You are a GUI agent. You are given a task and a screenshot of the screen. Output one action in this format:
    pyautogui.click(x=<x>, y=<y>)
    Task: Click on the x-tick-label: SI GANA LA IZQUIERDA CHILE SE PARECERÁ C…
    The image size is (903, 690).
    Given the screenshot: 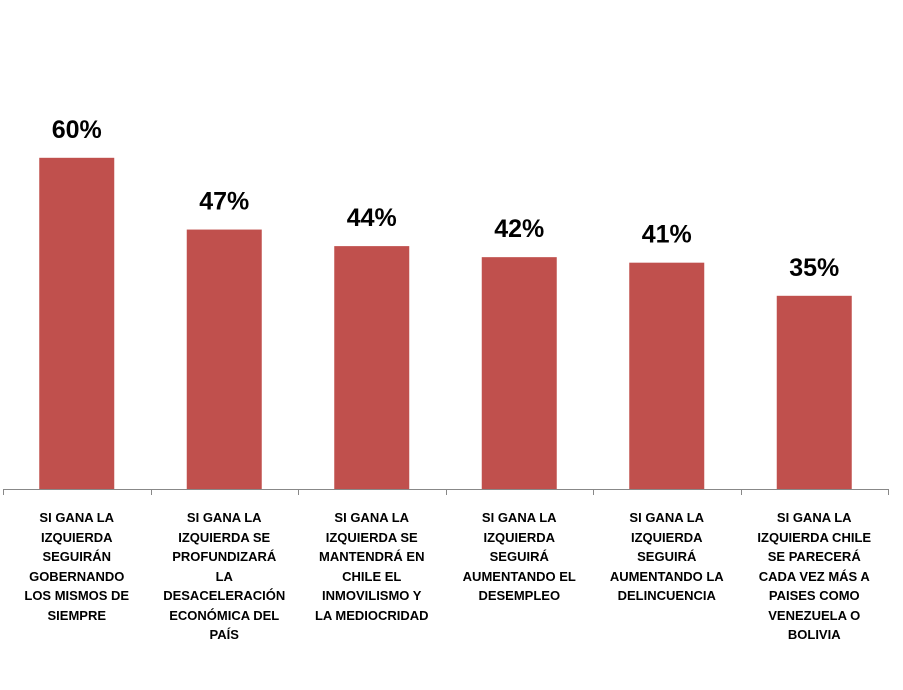 What is the action you would take?
    pyautogui.click(x=814, y=576)
    